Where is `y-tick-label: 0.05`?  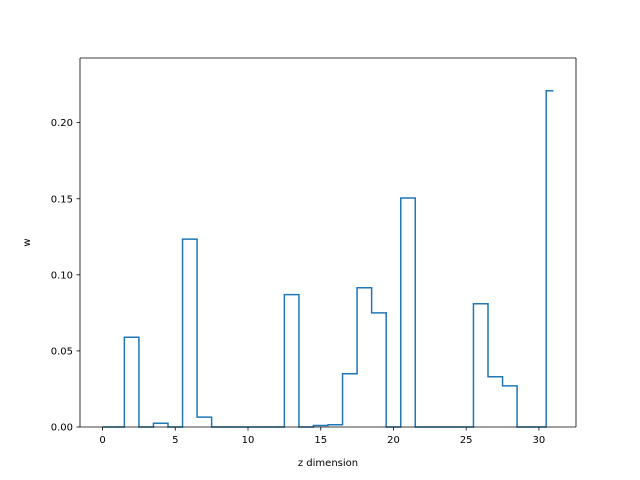 y-tick-label: 0.05 is located at coordinates (62, 351).